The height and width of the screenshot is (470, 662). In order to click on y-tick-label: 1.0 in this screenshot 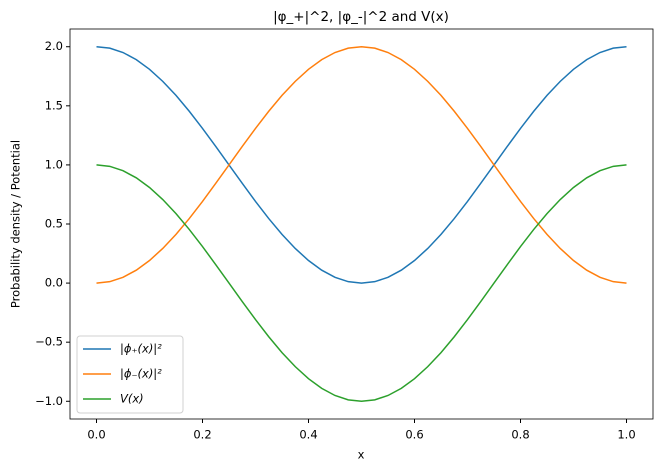, I will do `click(54, 164)`.